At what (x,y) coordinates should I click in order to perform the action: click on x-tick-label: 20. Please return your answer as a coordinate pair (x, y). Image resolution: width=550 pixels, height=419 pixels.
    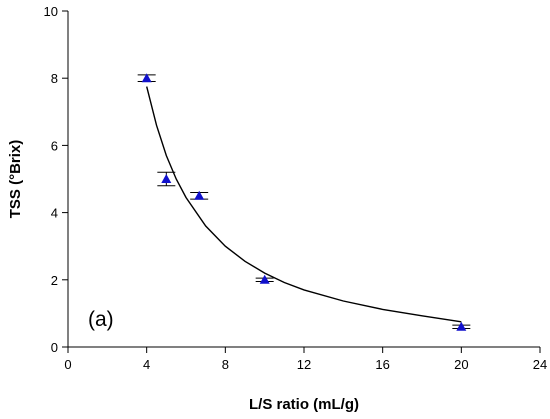
    Looking at the image, I should click on (461, 364).